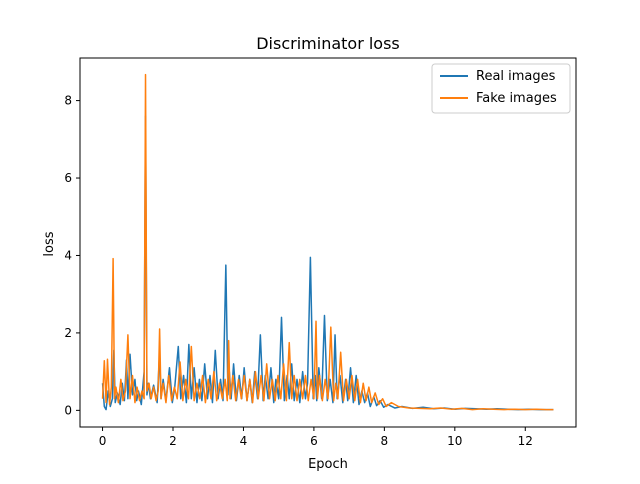 This screenshot has width=640, height=484. I want to click on legend-label-real-images: Real images, so click(516, 76).